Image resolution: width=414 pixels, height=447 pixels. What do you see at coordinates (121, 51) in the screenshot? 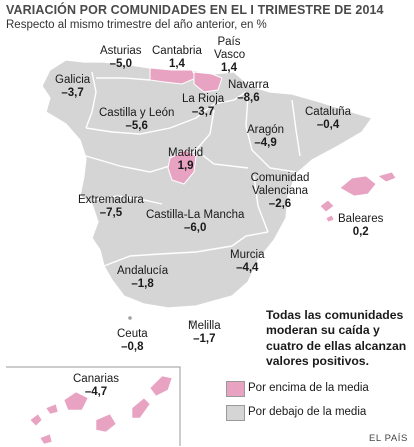
I see `region-name: Asturias` at bounding box center [121, 51].